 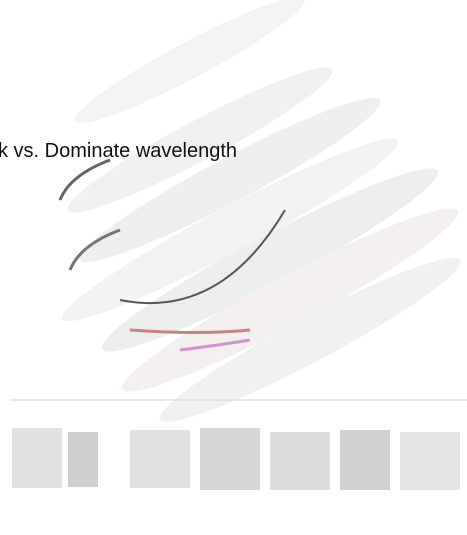 What do you see at coordinates (118, 151) in the screenshot?
I see `chart-title: k vs. Dominate wavelength` at bounding box center [118, 151].